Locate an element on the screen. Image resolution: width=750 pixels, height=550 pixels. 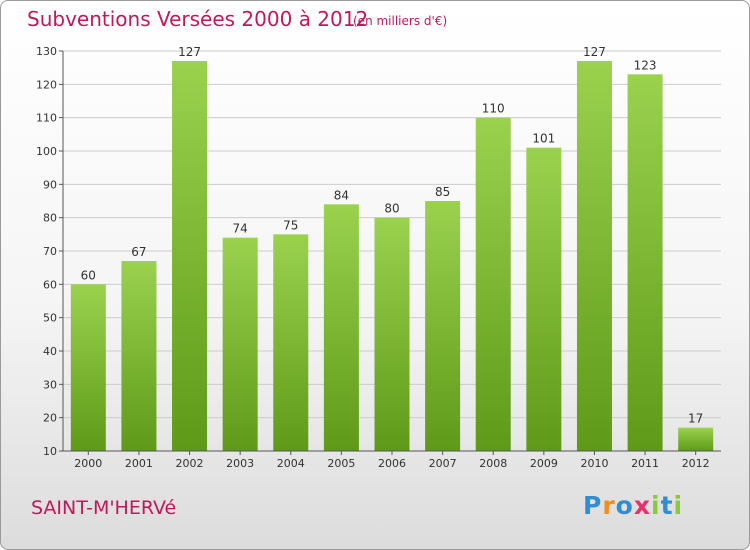
logo-letter: o is located at coordinates (624, 505).